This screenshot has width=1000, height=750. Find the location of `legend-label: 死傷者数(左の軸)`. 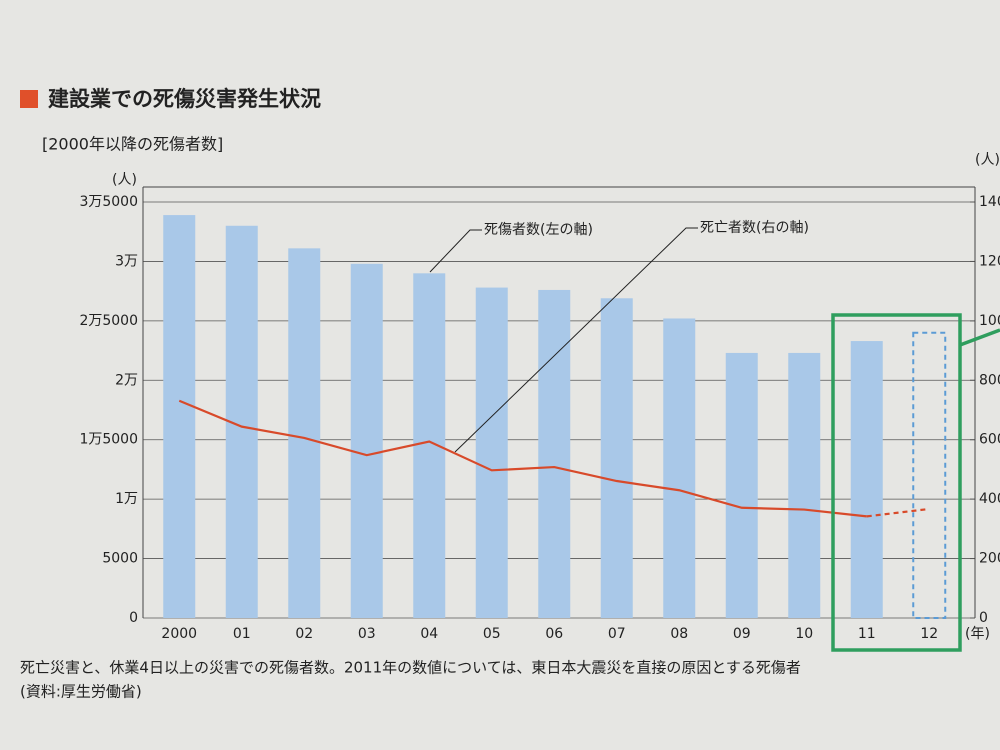

legend-label: 死傷者数(左の軸) is located at coordinates (538, 230).